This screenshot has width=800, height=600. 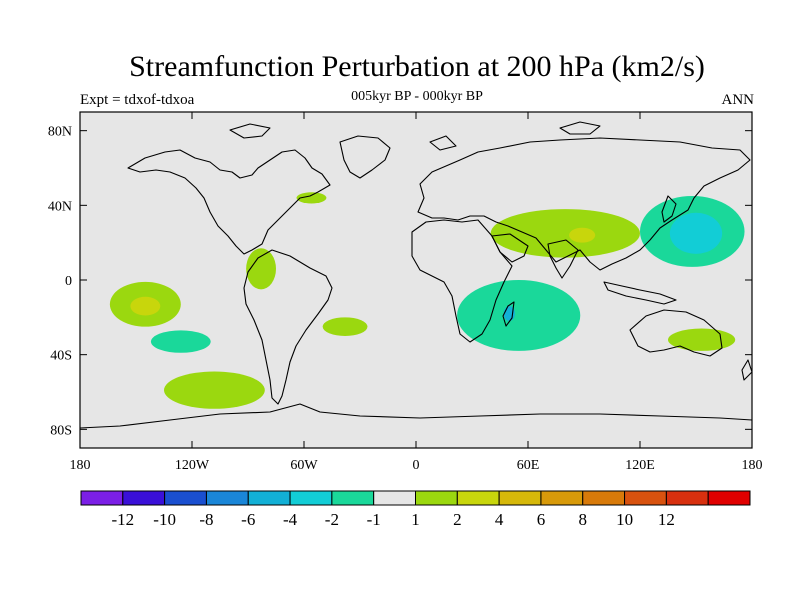 I want to click on anomaly-west-pacific-core, so click(x=696, y=233).